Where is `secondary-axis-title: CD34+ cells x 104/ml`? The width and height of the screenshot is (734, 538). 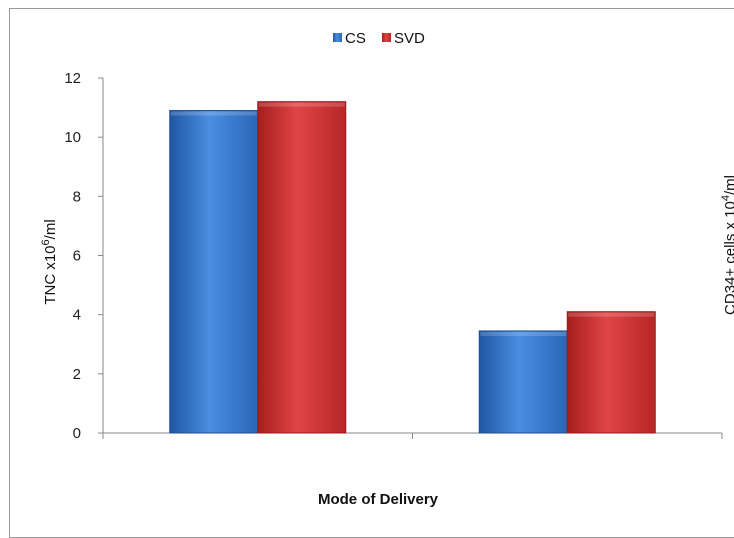
secondary-axis-title: CD34+ cells x 104/ml is located at coordinates (727, 245).